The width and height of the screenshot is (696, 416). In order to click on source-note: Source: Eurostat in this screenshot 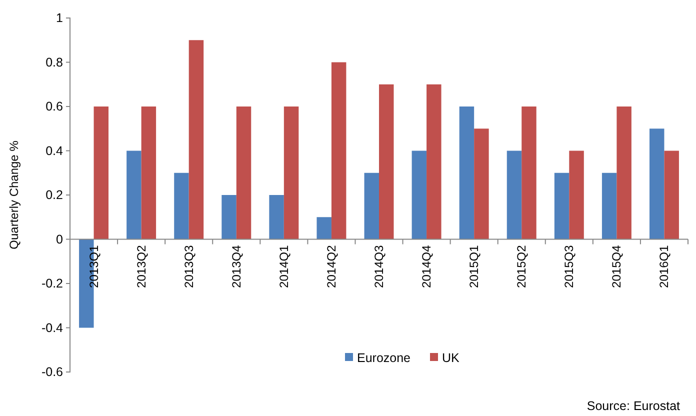, I will do `click(633, 406)`.